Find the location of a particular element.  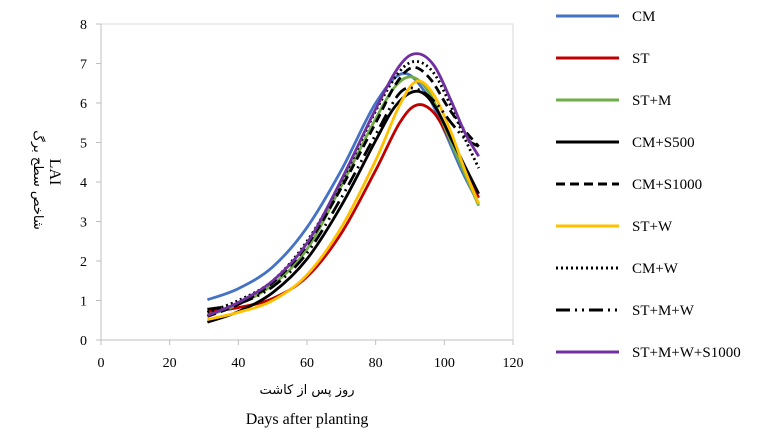

x-axis-title-persian: روز پس از کاشت is located at coordinates (306, 390).